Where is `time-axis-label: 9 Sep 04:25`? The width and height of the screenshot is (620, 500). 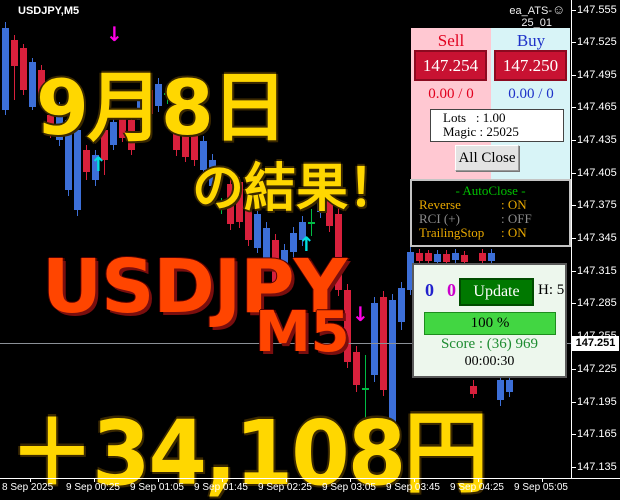
time-axis-label: 9 Sep 04:25 is located at coordinates (477, 487).